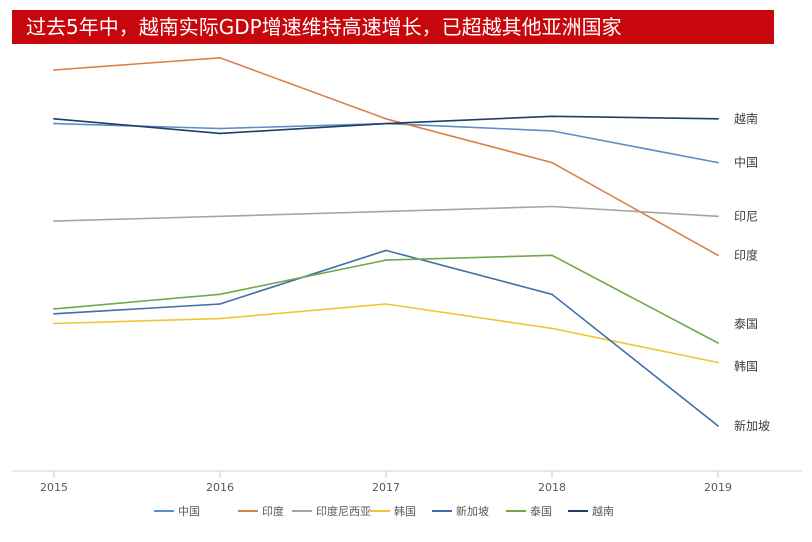 The image size is (812, 542). Describe the element at coordinates (54, 487) in the screenshot. I see `x-tick-label-2015: 2015` at that location.